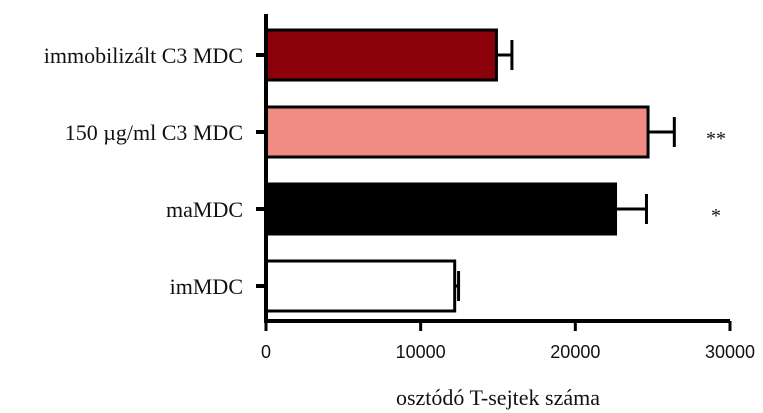 The width and height of the screenshot is (763, 413). I want to click on x-tick-label: 20000, so click(575, 352).